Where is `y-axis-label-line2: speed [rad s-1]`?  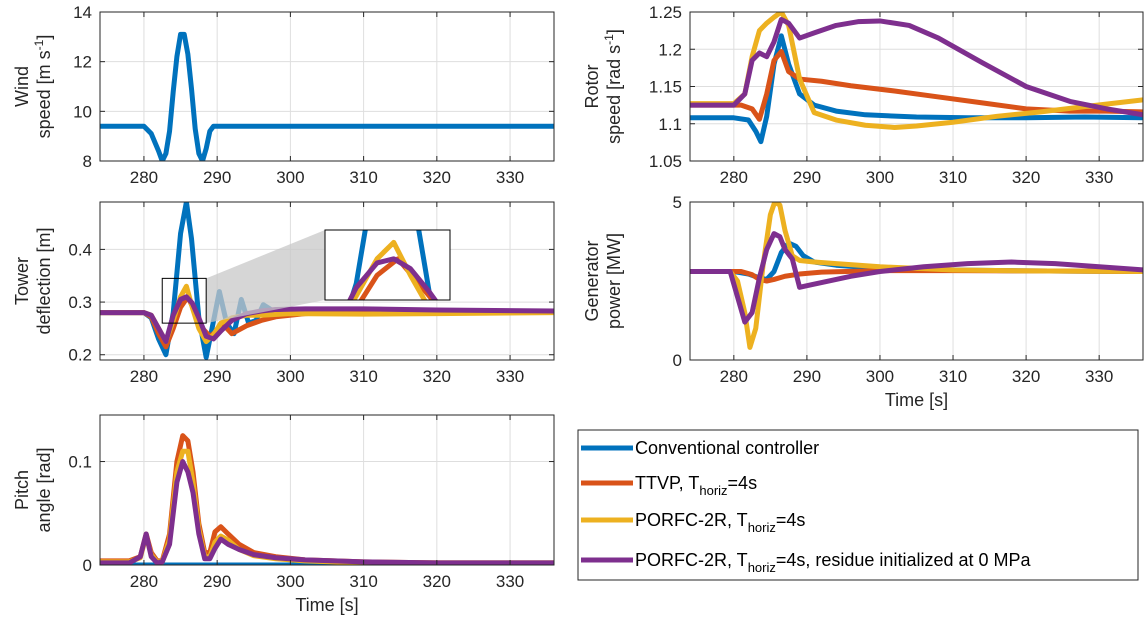 y-axis-label-line2: speed [rad s-1] is located at coordinates (613, 86).